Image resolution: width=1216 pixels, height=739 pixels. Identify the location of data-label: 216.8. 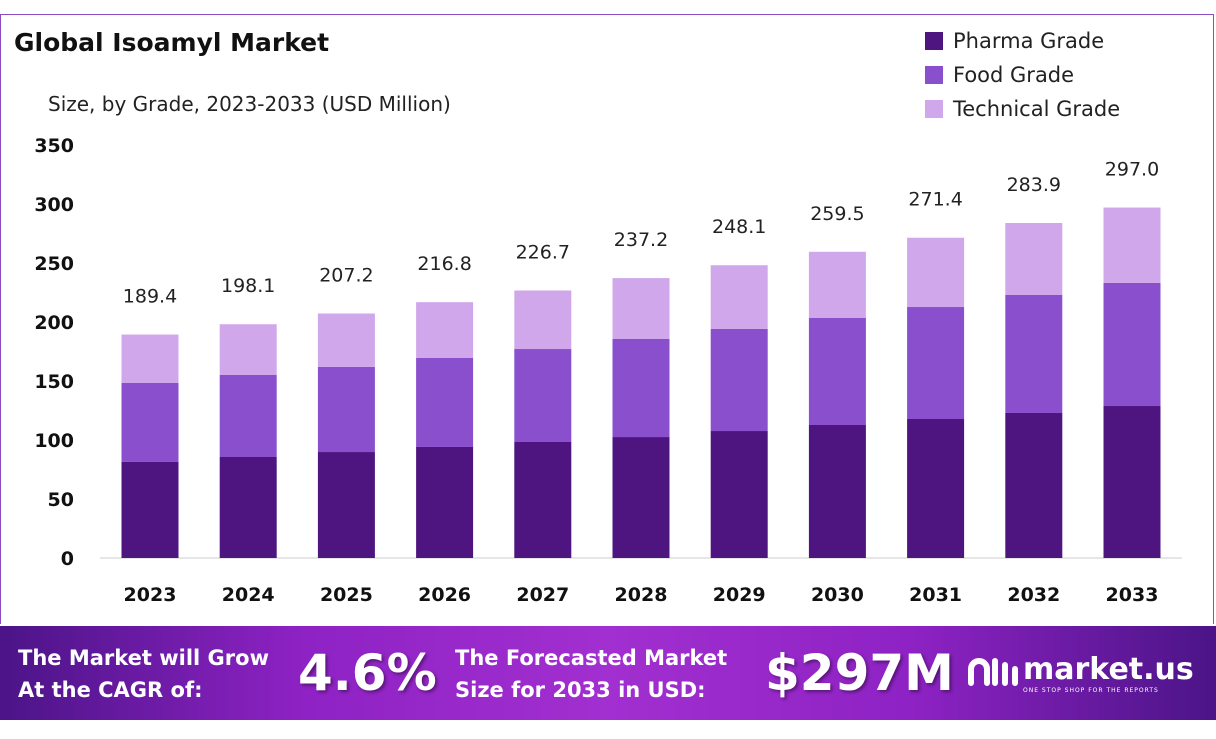
(444, 264).